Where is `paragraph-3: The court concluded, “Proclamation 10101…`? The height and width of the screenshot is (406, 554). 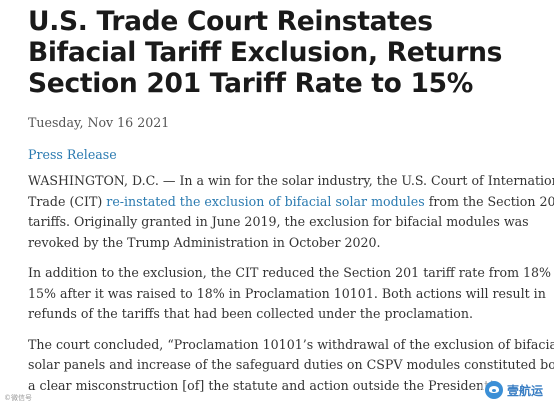 paragraph-3: The court concluded, “Proclamation 10101… is located at coordinates (291, 366).